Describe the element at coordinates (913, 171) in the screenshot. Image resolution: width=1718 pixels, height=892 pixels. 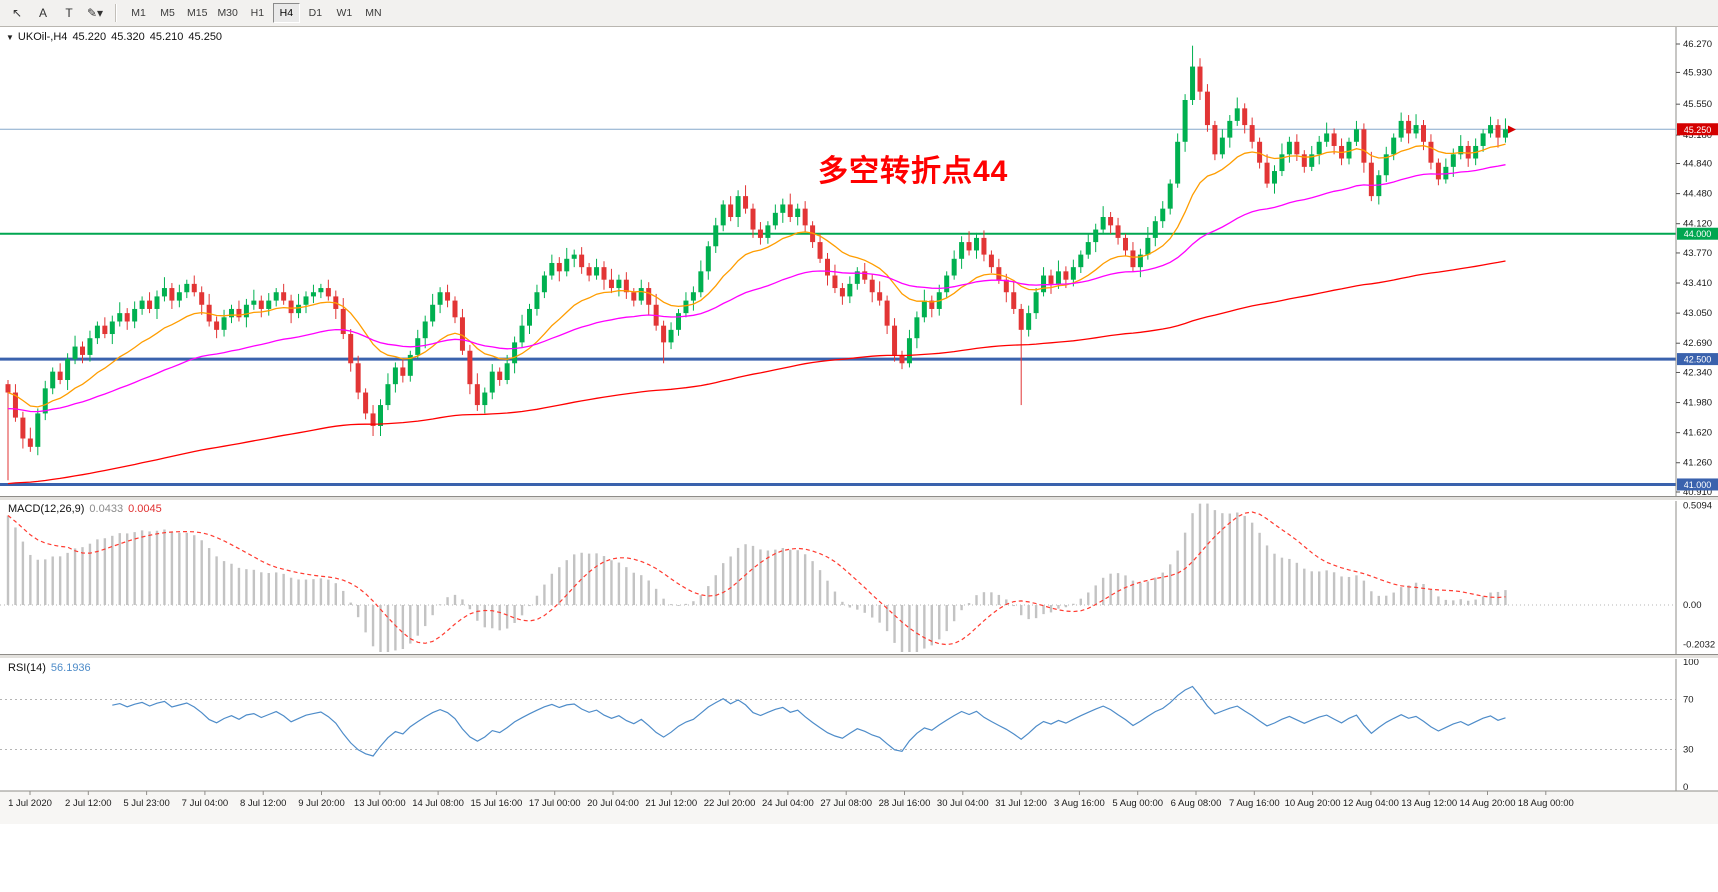
I see `chart-annotation-text: 多空转折点44` at that location.